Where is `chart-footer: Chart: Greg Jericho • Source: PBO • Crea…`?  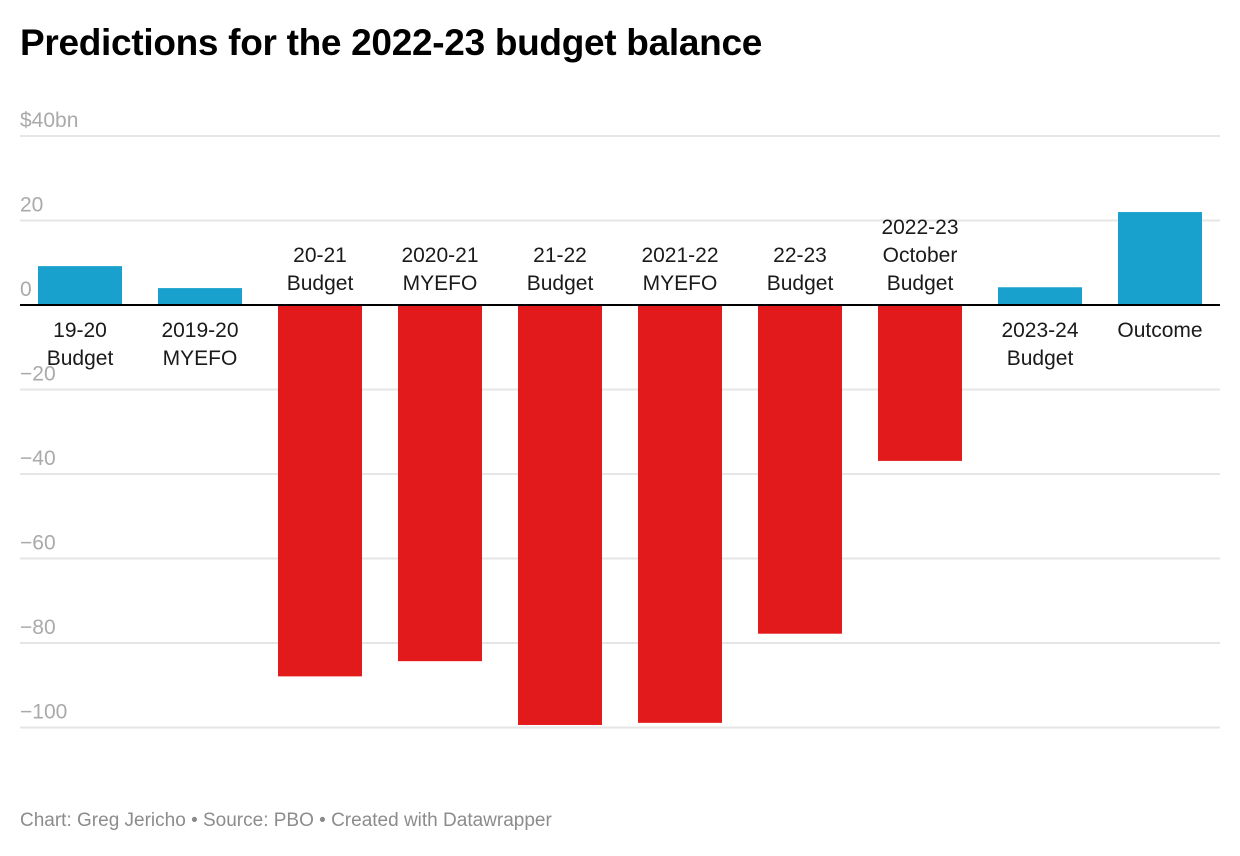
chart-footer: Chart: Greg Jericho • Source: PBO • Crea… is located at coordinates (286, 820).